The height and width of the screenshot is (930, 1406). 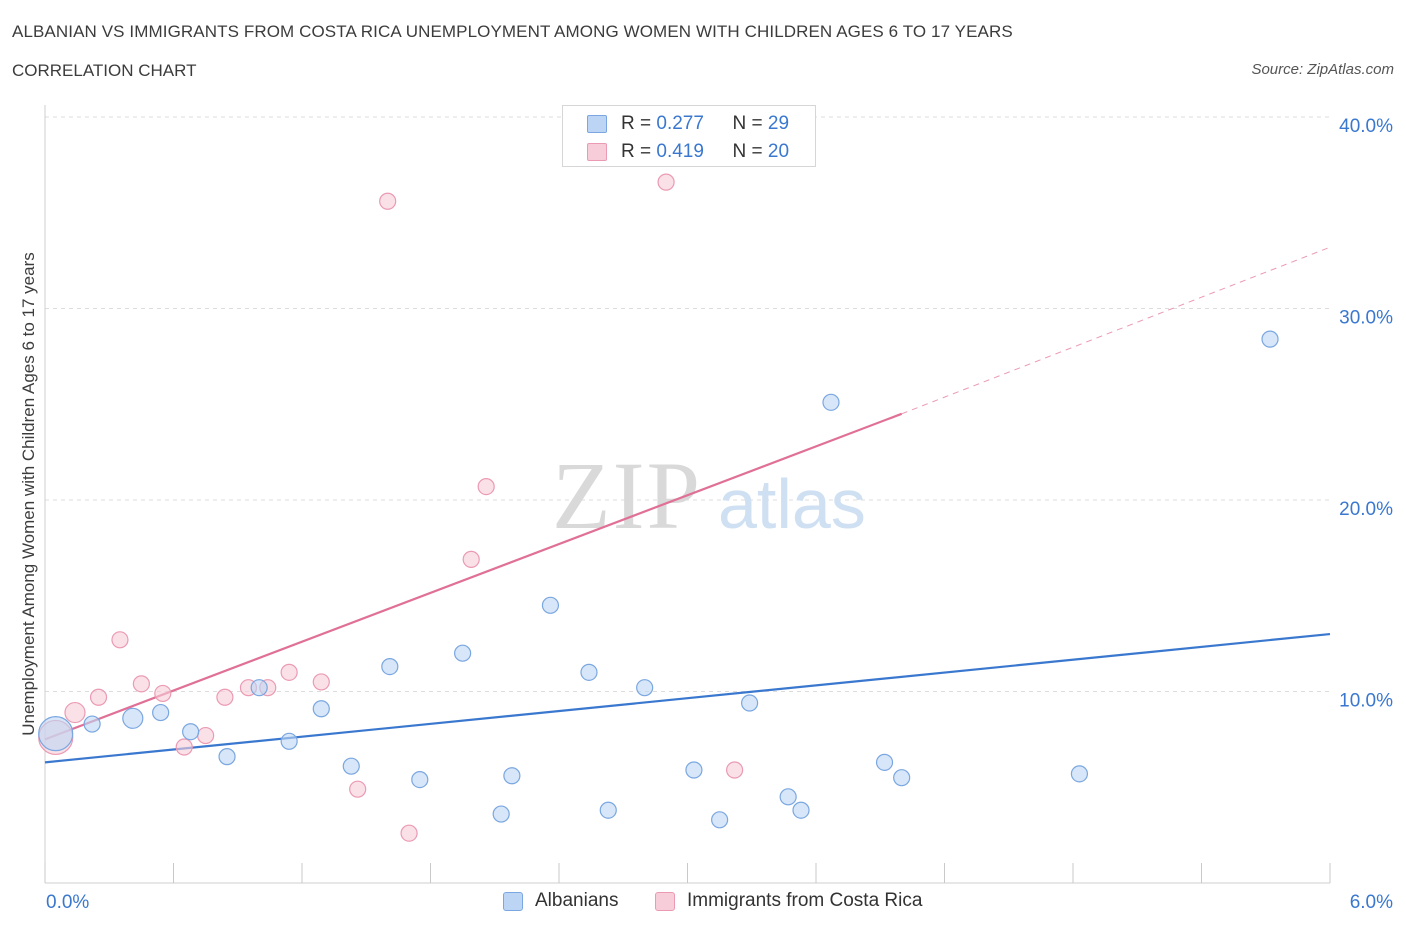 I want to click on legend-costa-rica-swatch, so click(x=665, y=901).